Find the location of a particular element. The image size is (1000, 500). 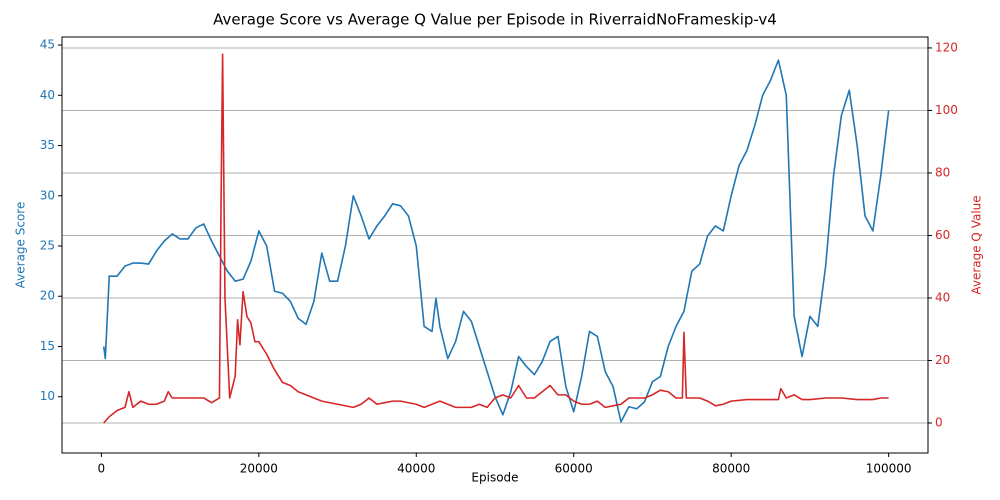

x-tick-label: 80000 is located at coordinates (731, 469).